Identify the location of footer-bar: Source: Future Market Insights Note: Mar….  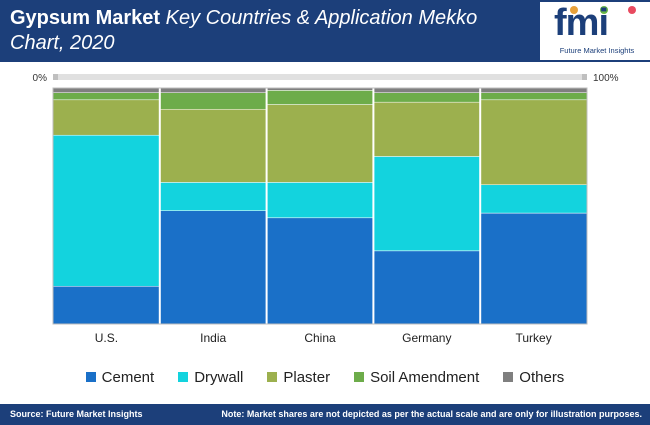
(325, 414).